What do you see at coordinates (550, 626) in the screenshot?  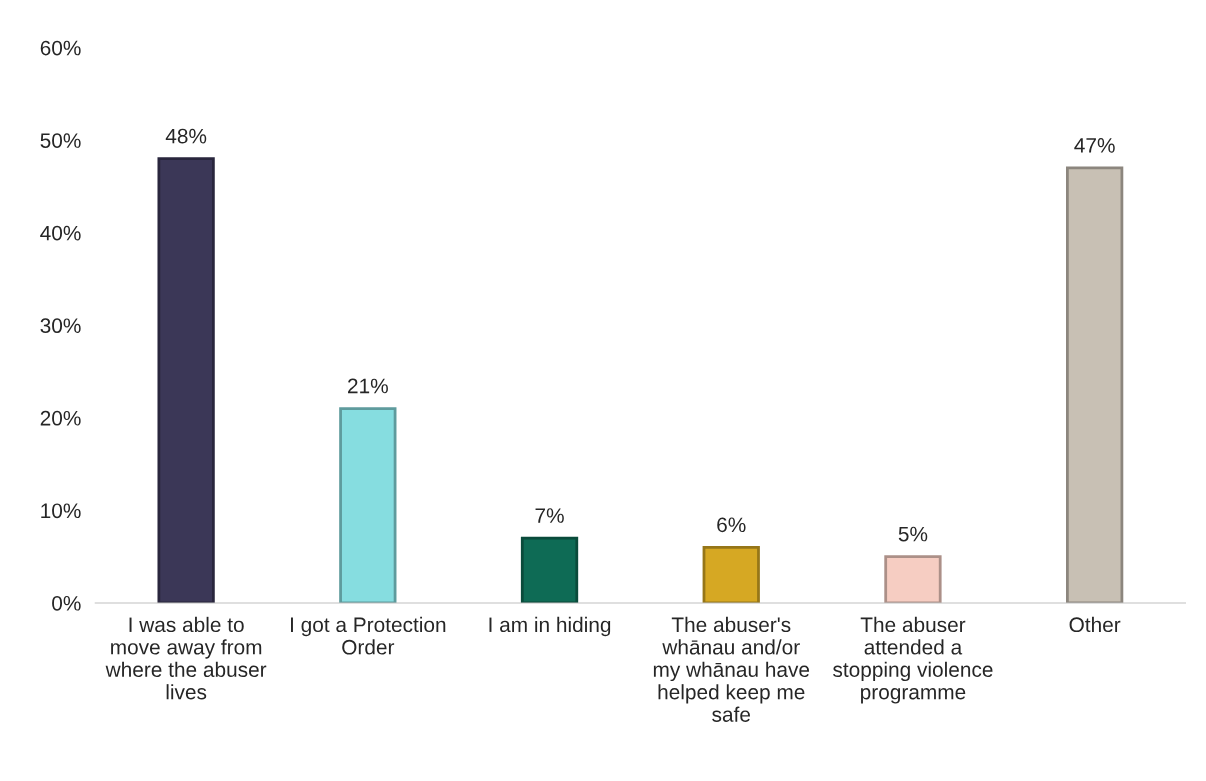 I see `x-tick-label: I am in hiding` at bounding box center [550, 626].